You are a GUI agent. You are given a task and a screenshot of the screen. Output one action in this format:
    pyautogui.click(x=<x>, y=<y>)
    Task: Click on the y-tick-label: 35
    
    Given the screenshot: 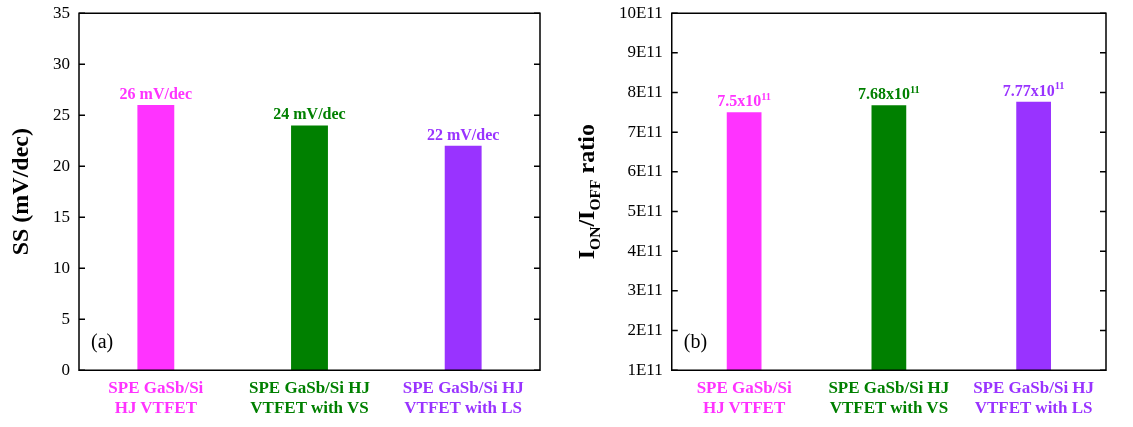 What is the action you would take?
    pyautogui.click(x=61, y=12)
    